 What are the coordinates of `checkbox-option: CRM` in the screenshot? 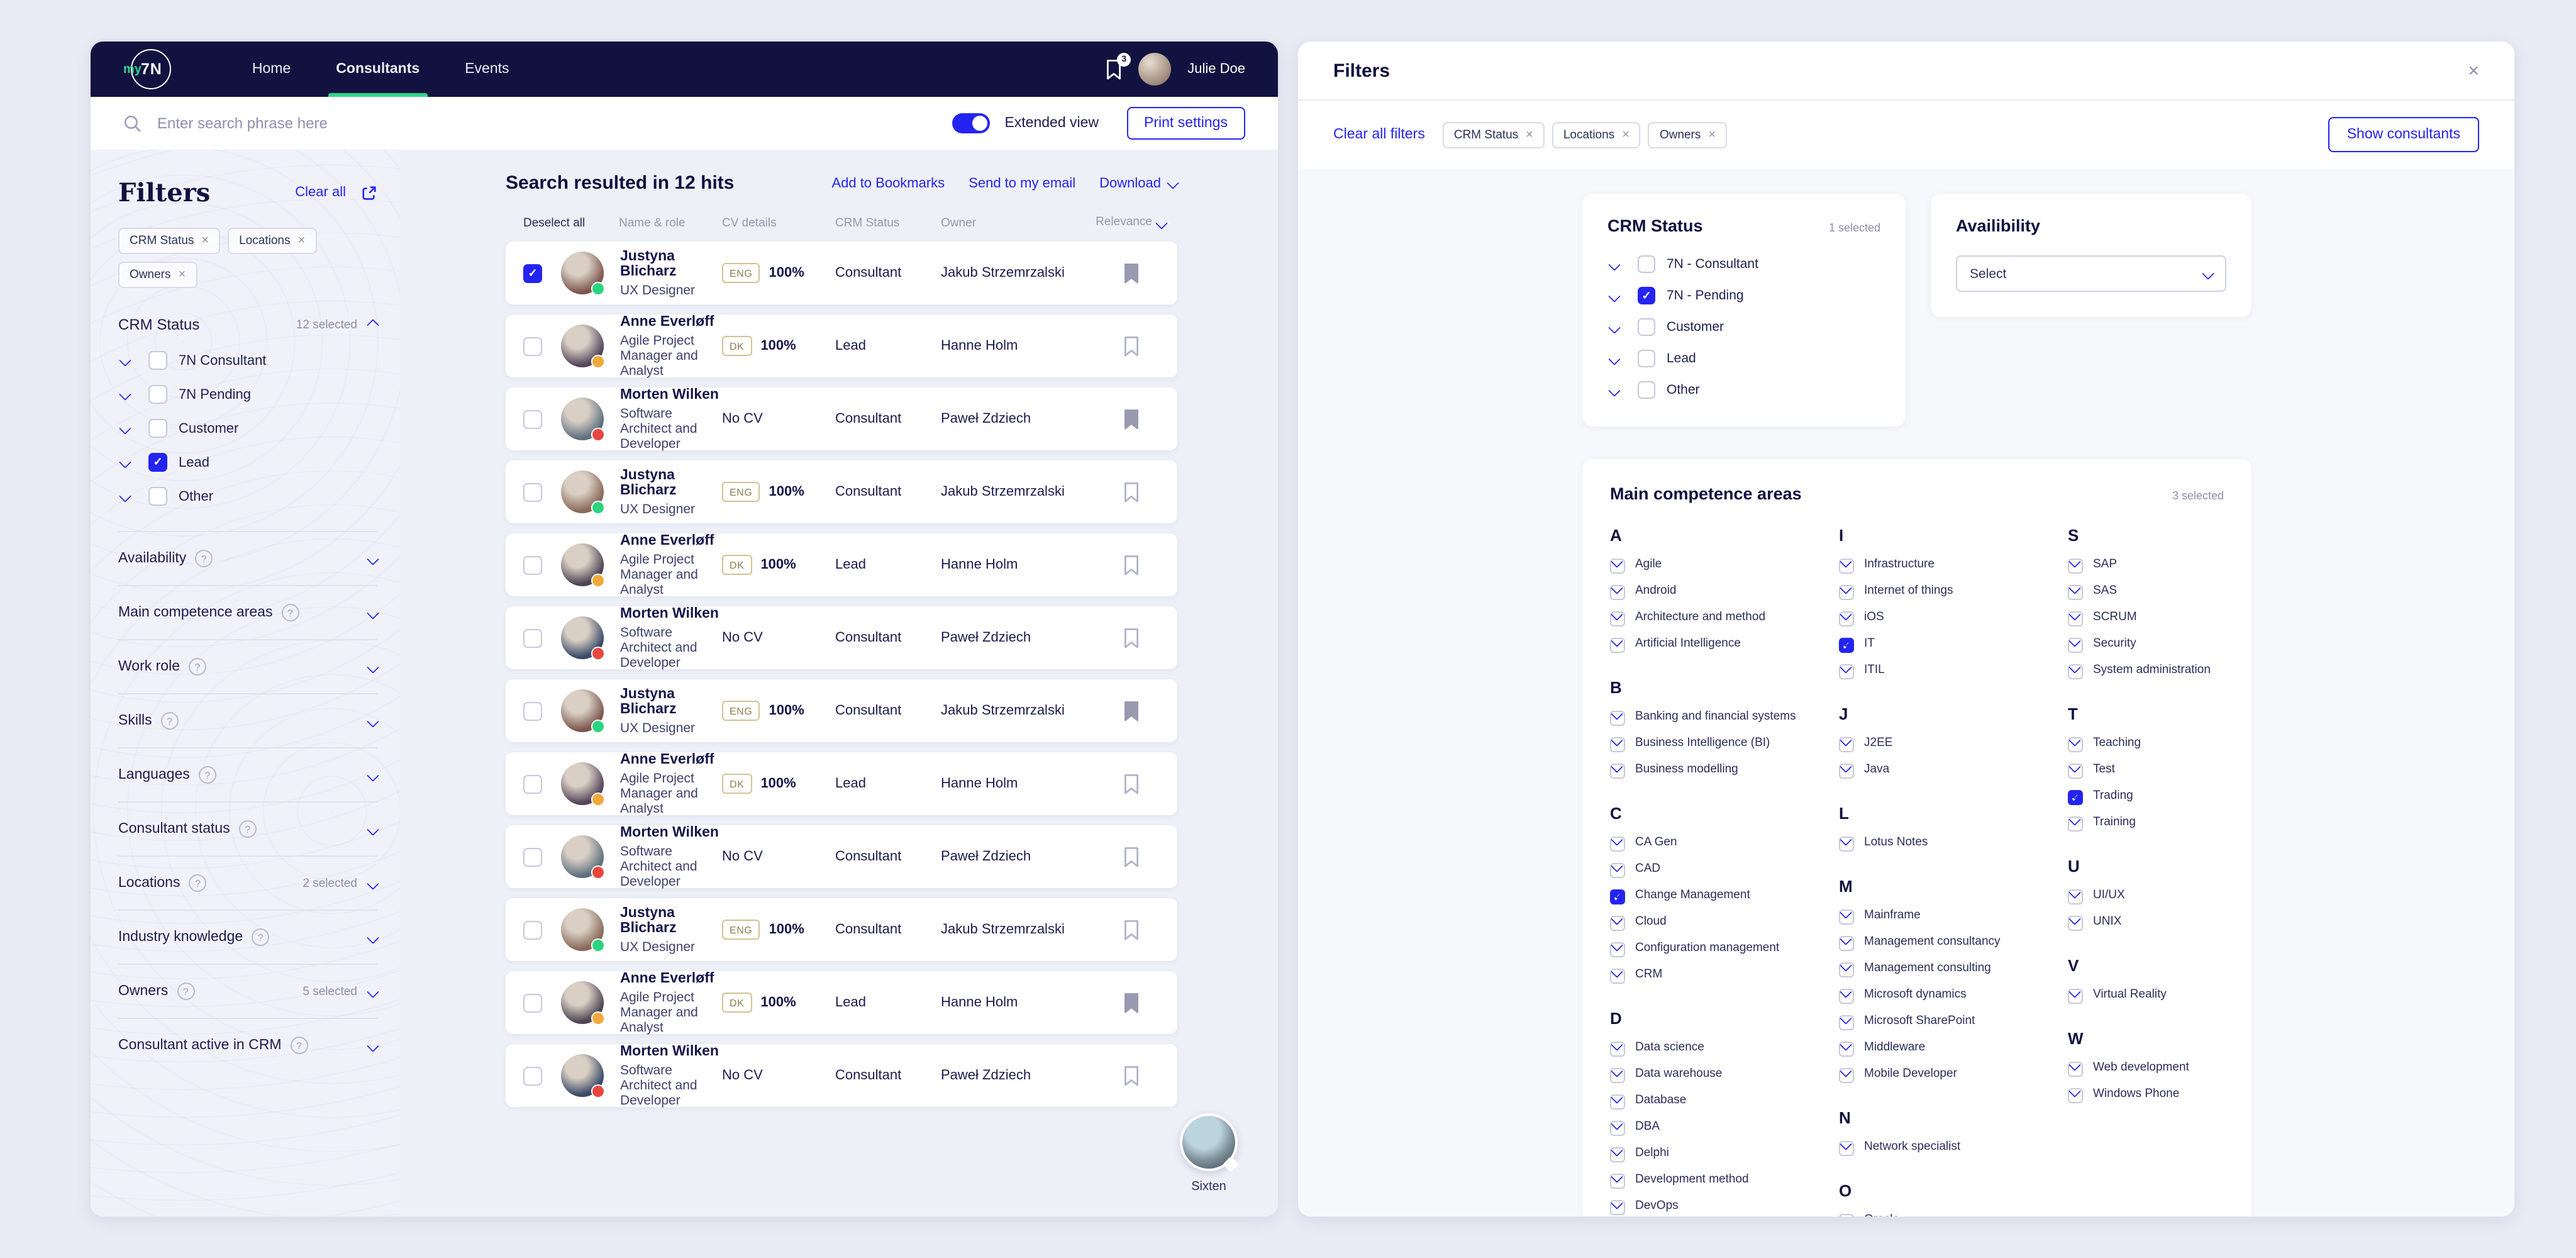 It's located at (1716, 975).